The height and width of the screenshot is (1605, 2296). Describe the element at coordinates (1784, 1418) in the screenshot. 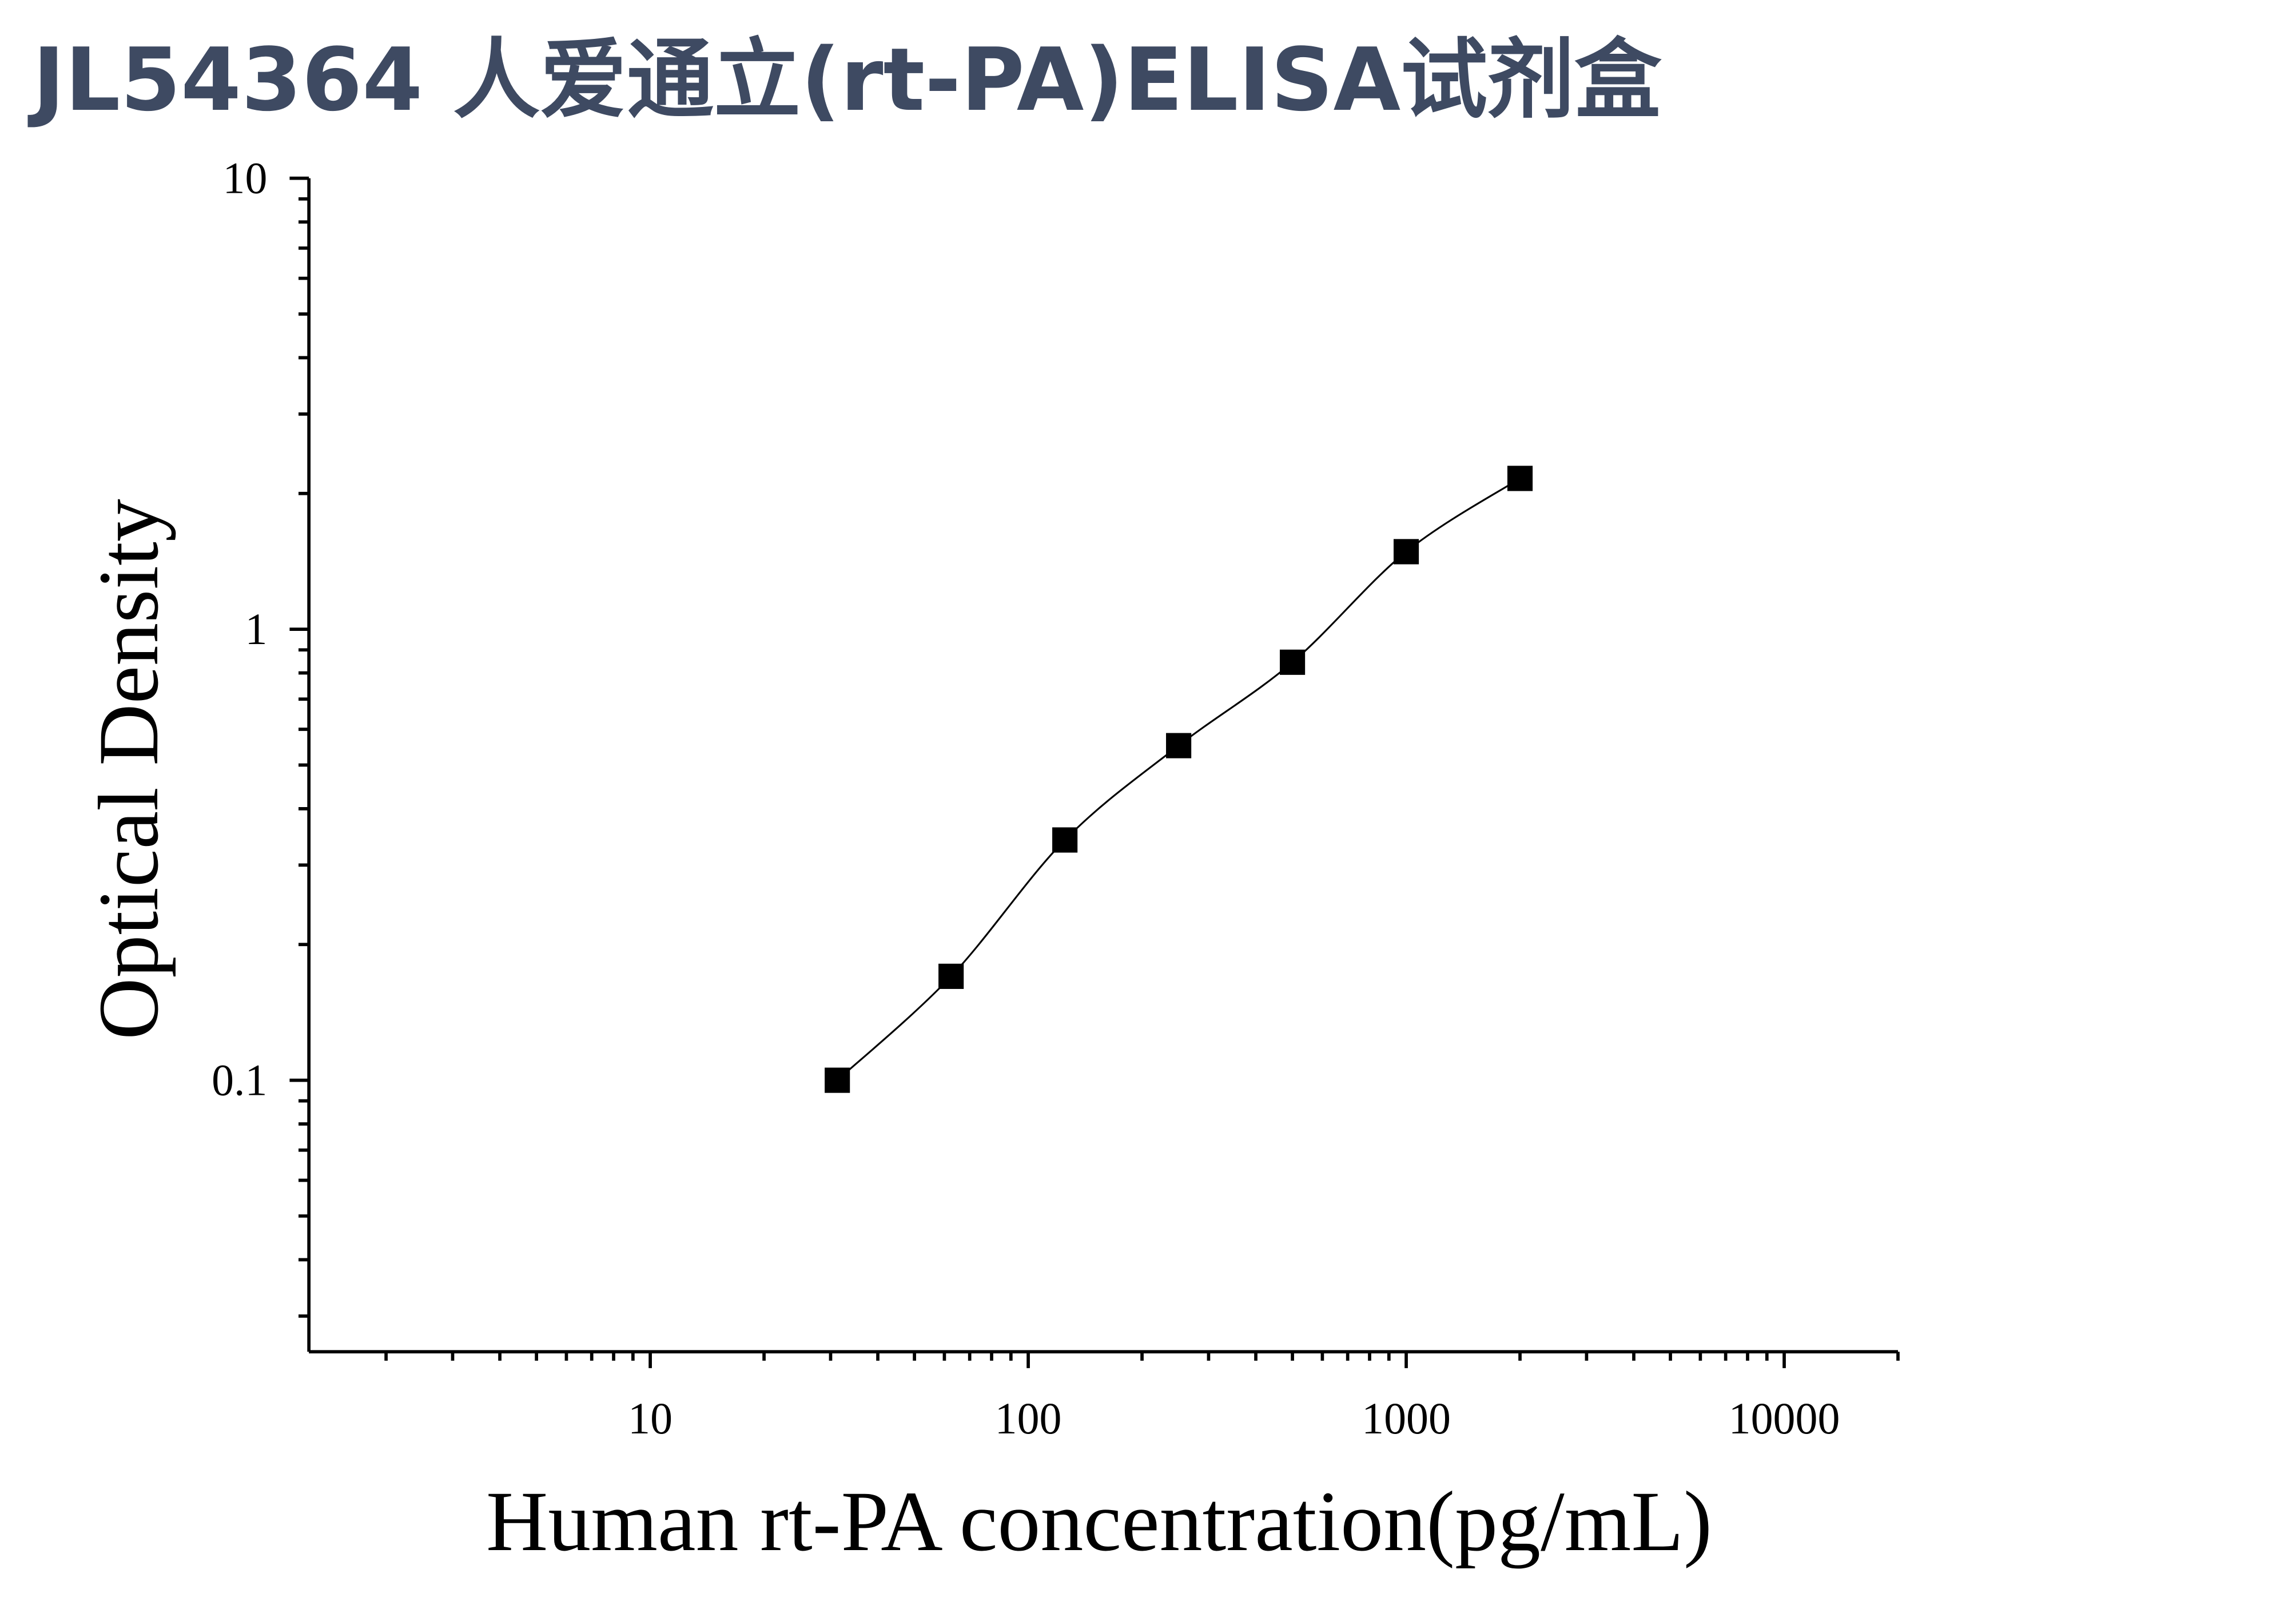

I see `x-tick-label: 10000` at that location.